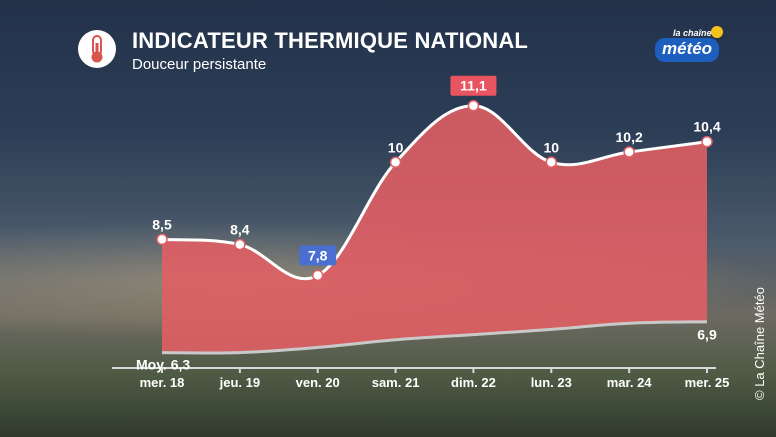 The image size is (776, 437). What do you see at coordinates (162, 382) in the screenshot?
I see `x-tick-label: mer. 18` at bounding box center [162, 382].